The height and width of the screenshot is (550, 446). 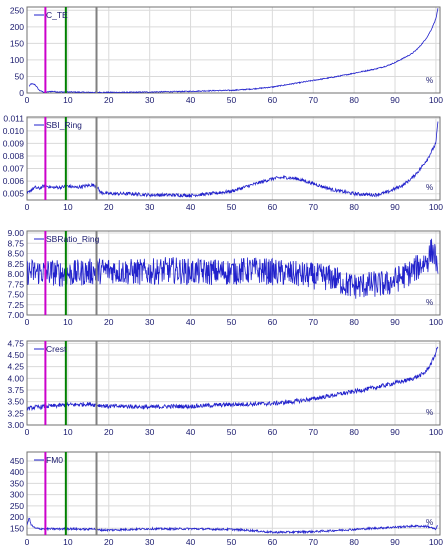 What do you see at coordinates (54, 460) in the screenshot?
I see `legend-label: FM0` at bounding box center [54, 460].